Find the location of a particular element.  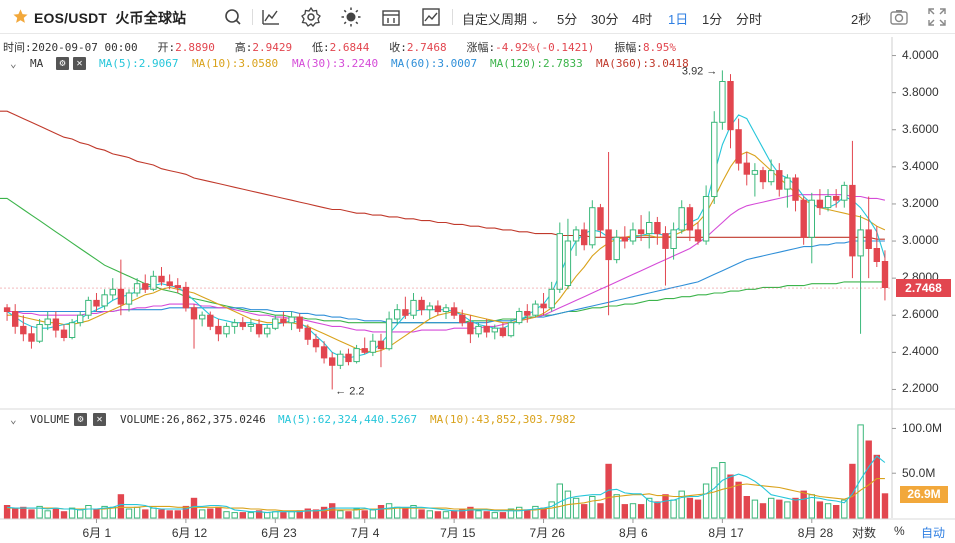

volume-ma-lines is located at coordinates (446, 484).